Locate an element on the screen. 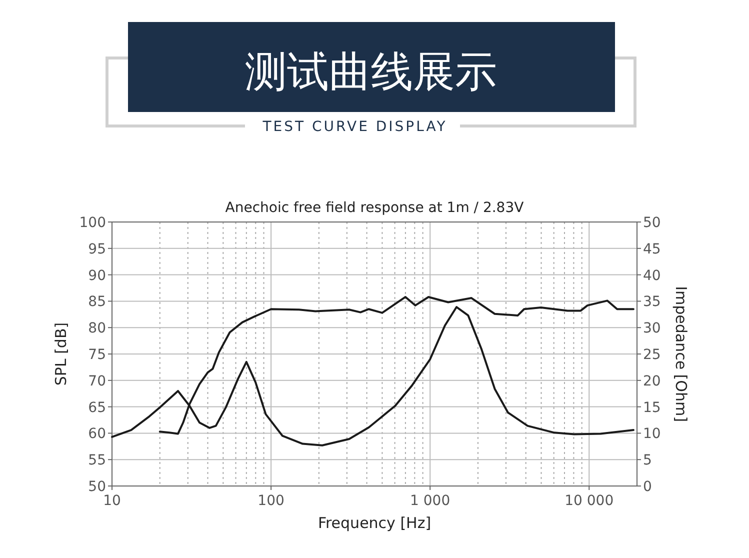  text: Anechoic free field response at 1m / 2.83V is located at coordinates (374, 208).